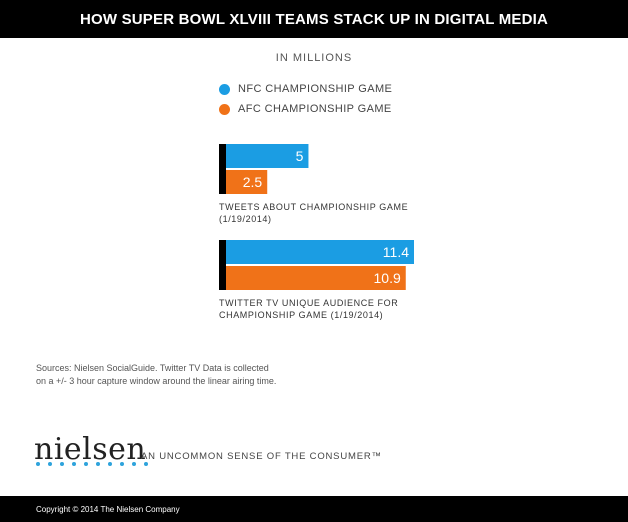  Describe the element at coordinates (224, 109) in the screenshot. I see `legend-dot-afc` at that location.